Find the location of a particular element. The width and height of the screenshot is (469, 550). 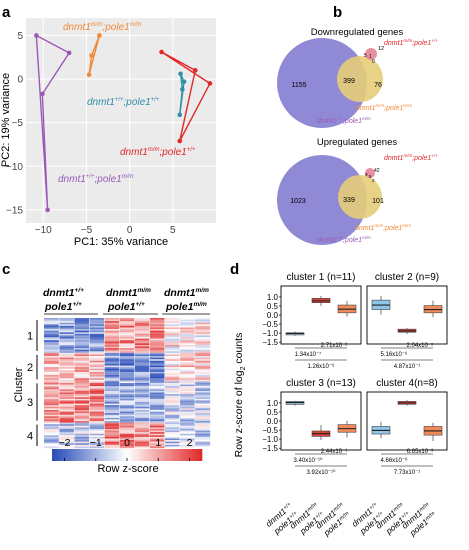

venn-down-circle-pole is located at coordinates (322, 83).